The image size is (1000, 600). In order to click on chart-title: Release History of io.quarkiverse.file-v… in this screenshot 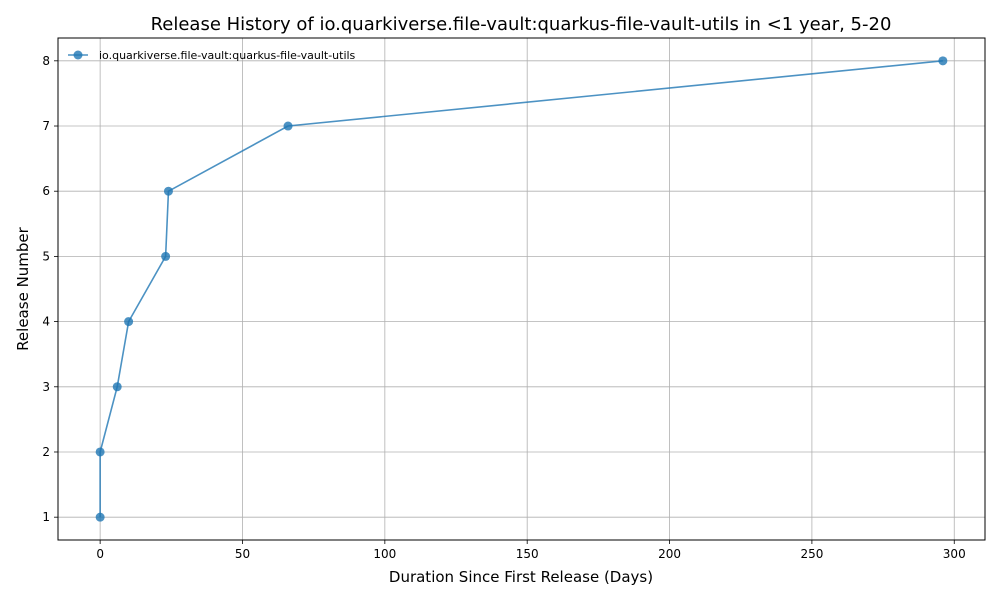, I will do `click(521, 24)`.